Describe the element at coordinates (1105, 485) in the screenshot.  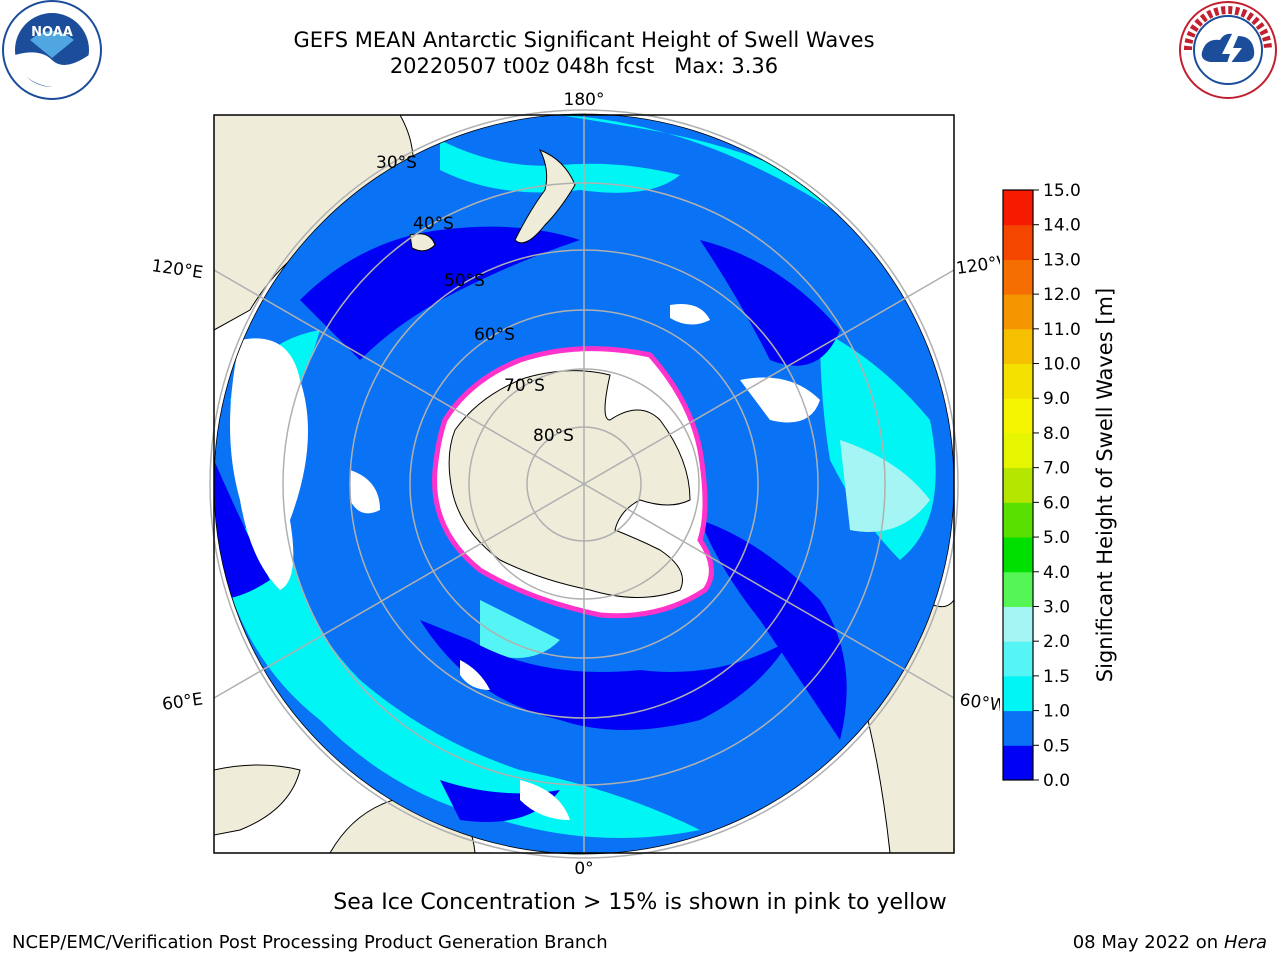
I see `colorbar-label: Significant Height of Swell Waves [m]` at that location.